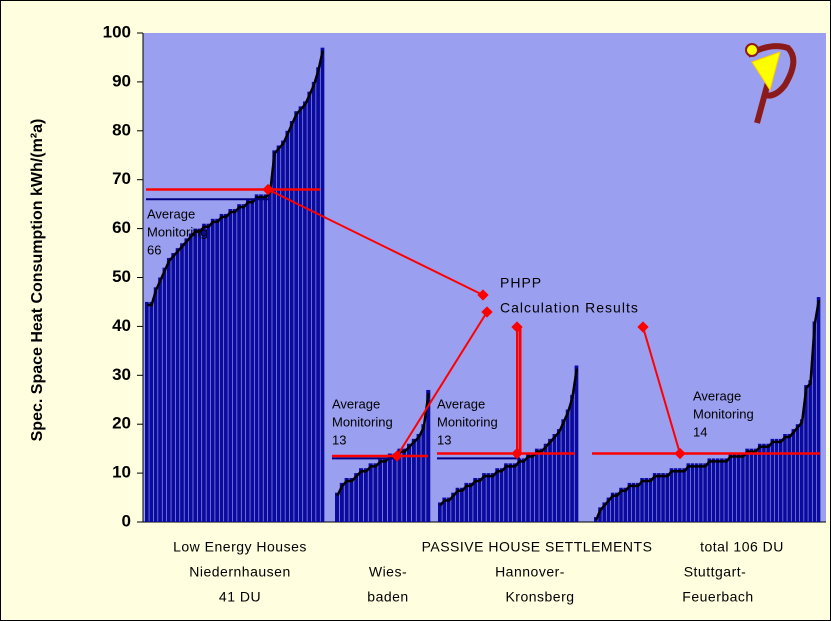 This screenshot has width=831, height=621. I want to click on annotation: Calculation Results, so click(569, 308).